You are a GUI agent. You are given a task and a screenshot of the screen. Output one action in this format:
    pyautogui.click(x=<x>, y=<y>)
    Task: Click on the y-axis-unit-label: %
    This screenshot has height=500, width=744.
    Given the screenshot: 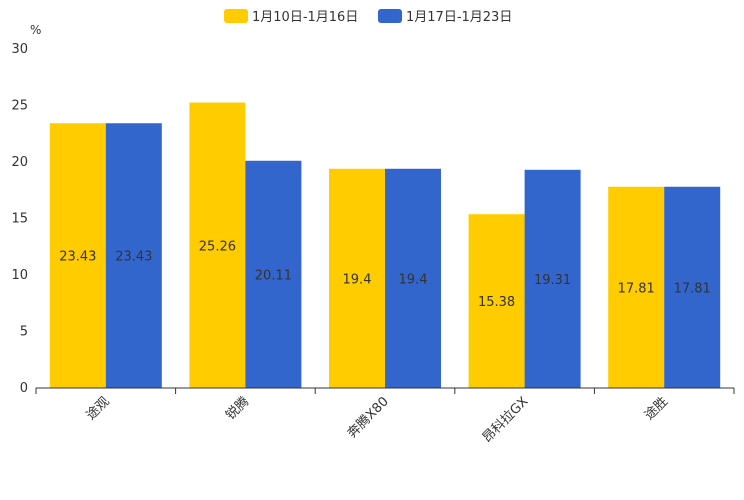 What is the action you would take?
    pyautogui.click(x=35, y=30)
    